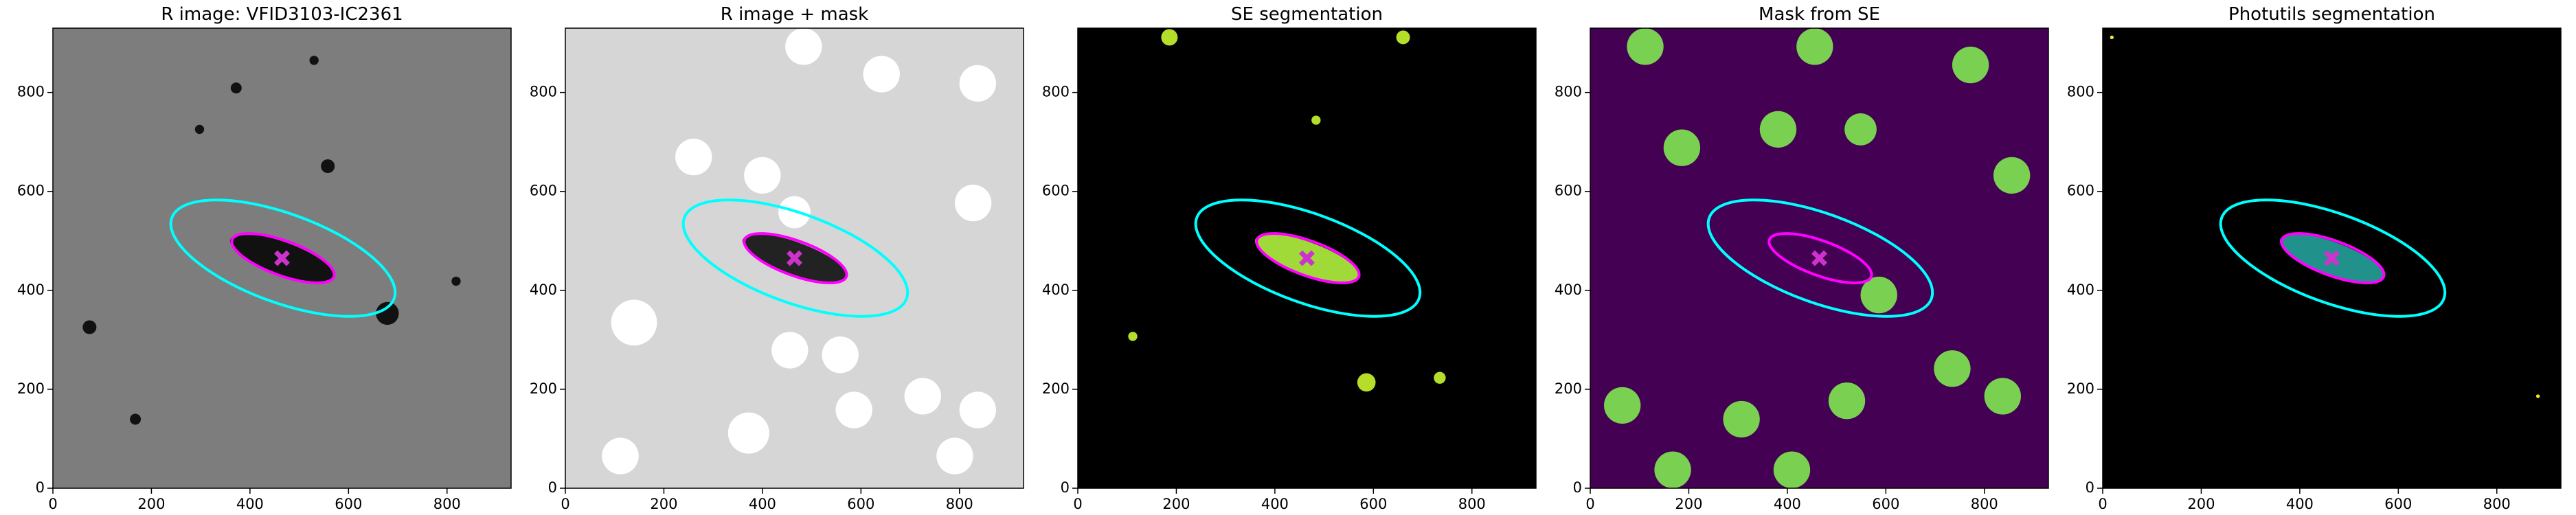  What do you see at coordinates (282, 14) in the screenshot?
I see `panel-title: R image: VFID3103-IC2361` at bounding box center [282, 14].